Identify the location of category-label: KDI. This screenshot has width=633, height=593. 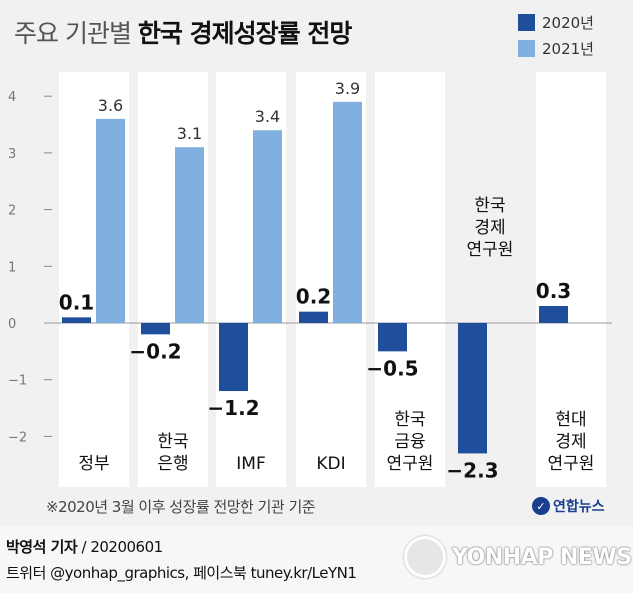
(330, 464).